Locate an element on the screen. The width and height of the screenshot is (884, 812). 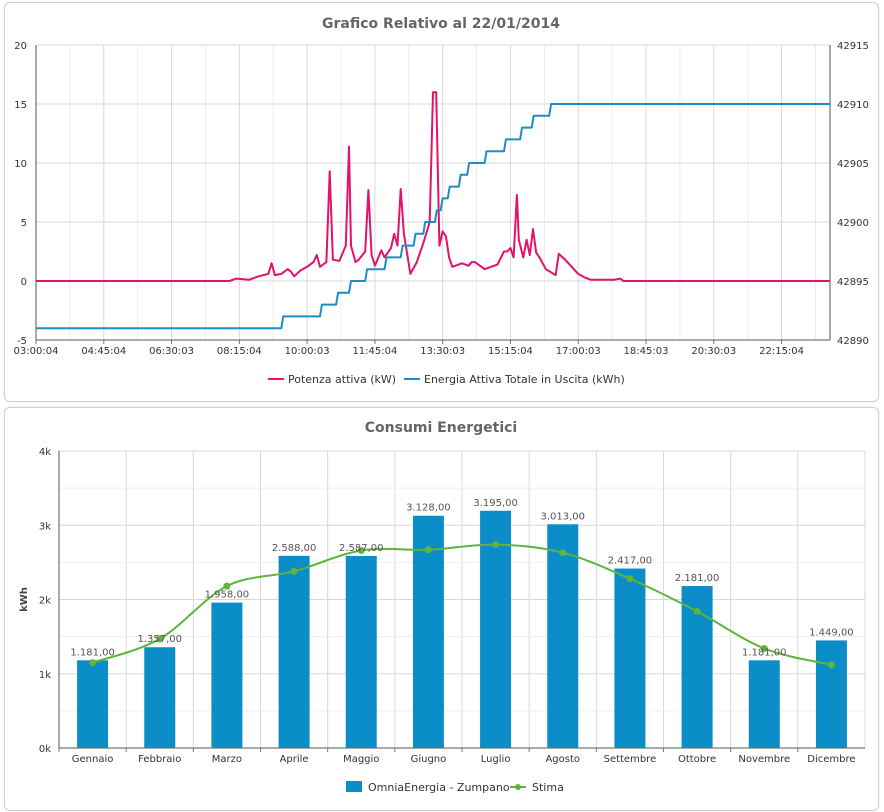
x-tick-label: 03:00:04 is located at coordinates (36, 351).